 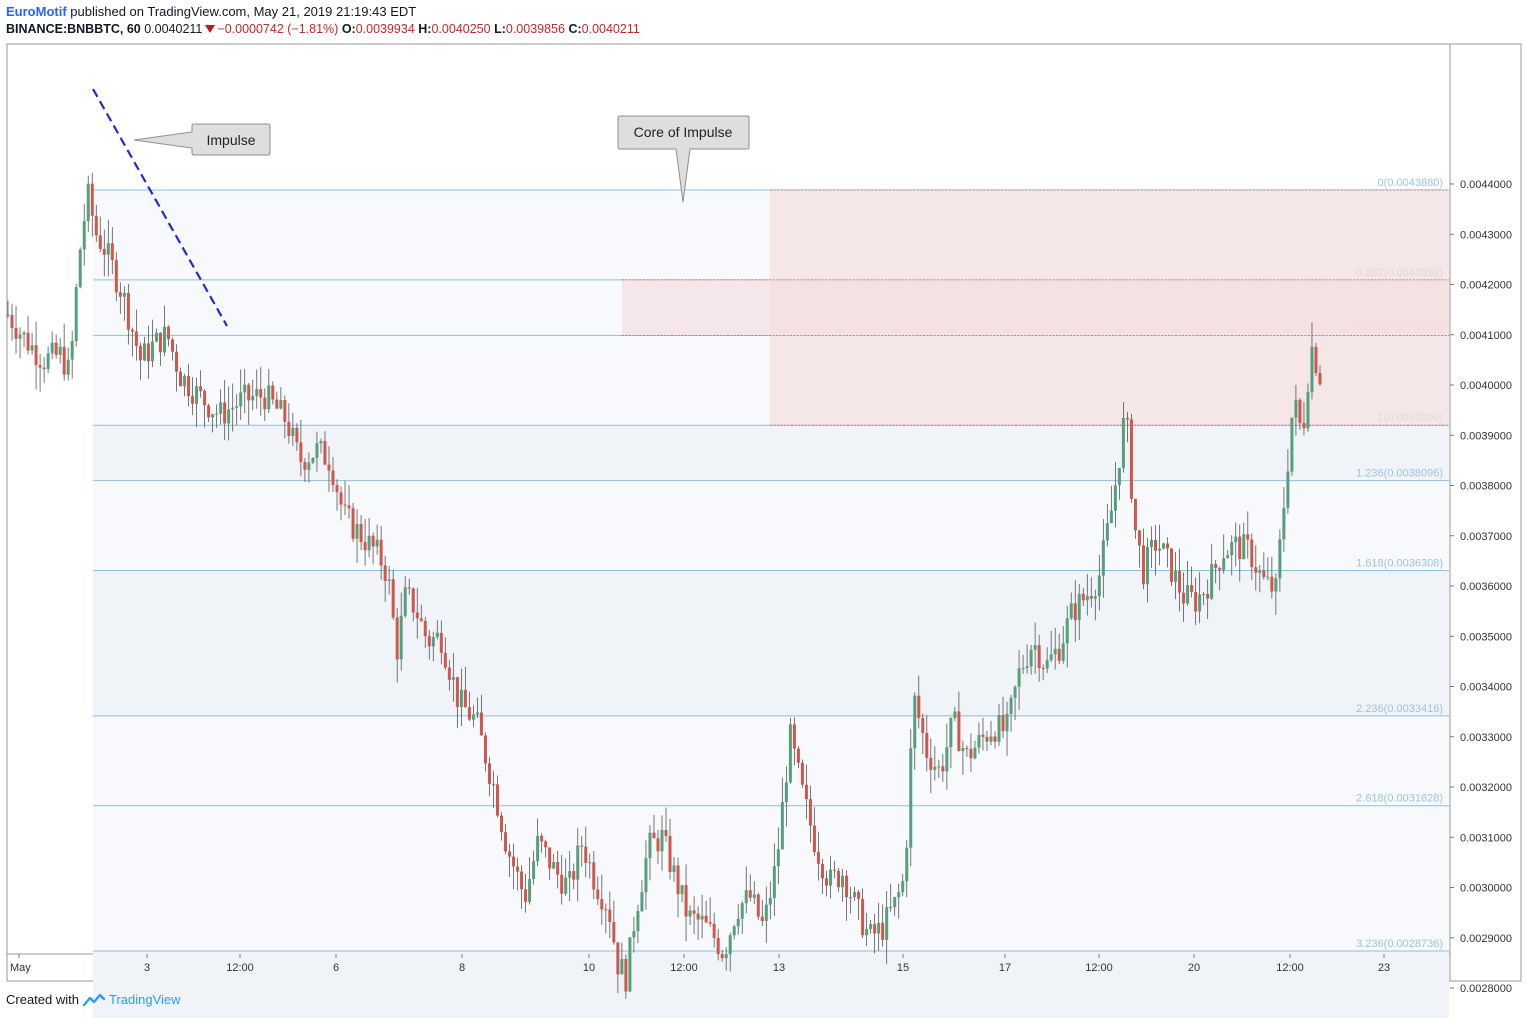 I want to click on price-axis-frame, so click(x=1485, y=512).